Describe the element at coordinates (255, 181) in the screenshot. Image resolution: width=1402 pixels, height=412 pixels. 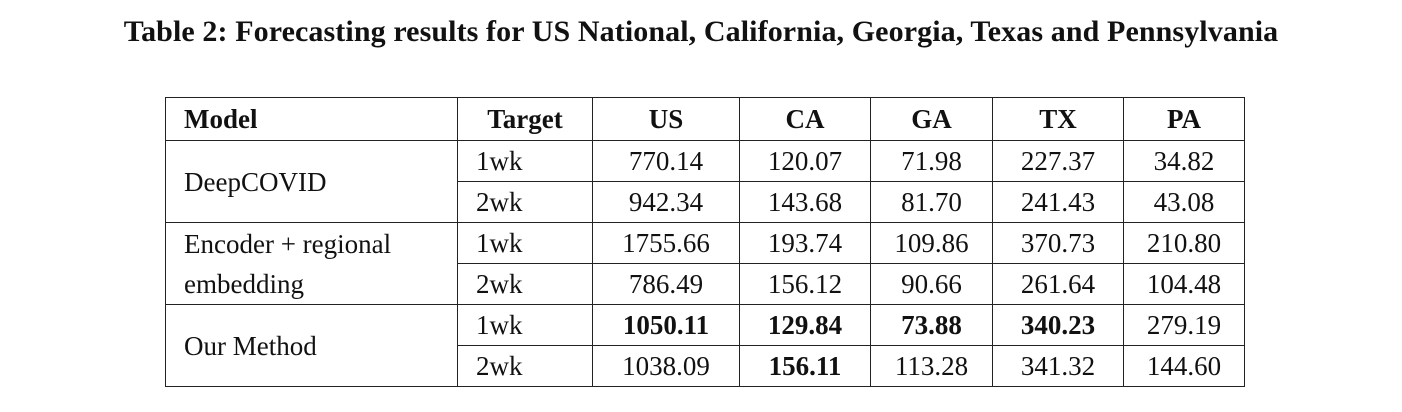
I see `model-name-line: DeepCOVID` at that location.